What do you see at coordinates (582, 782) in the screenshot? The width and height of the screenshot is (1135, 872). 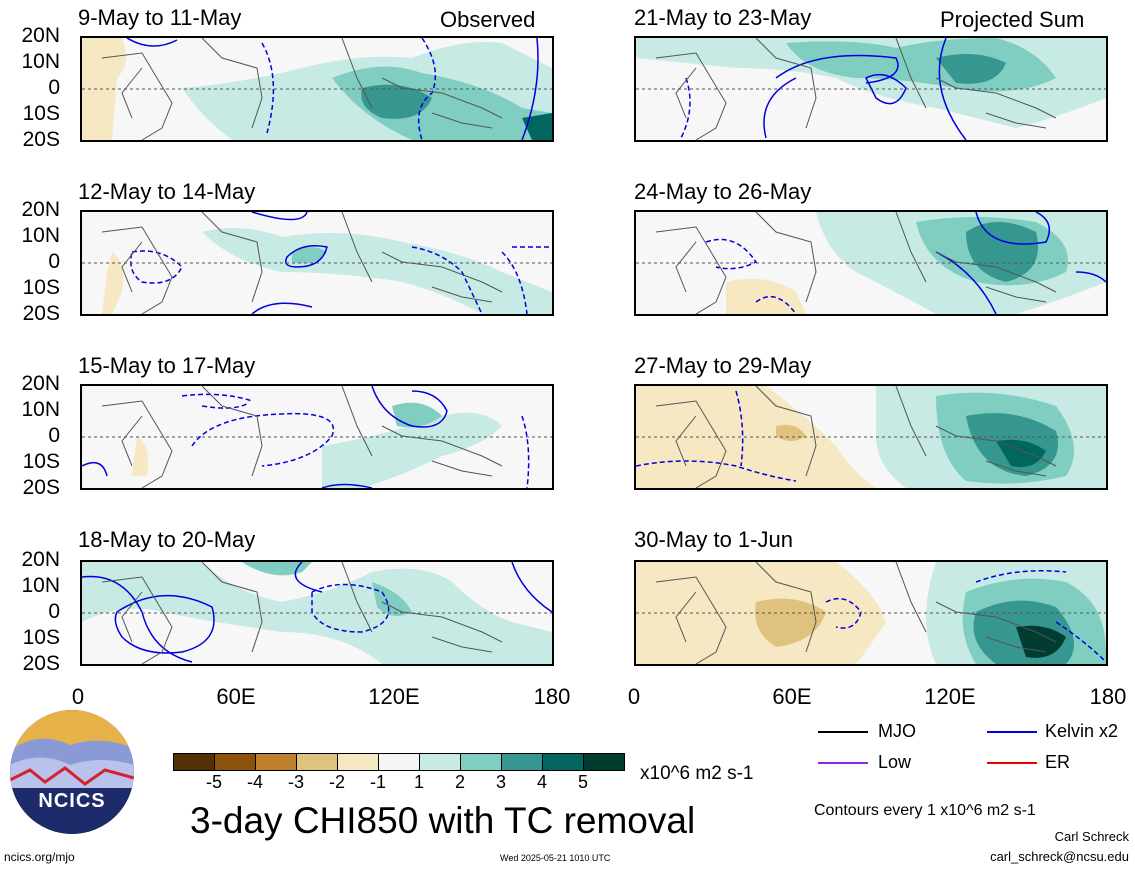 I see `colorbar-label: 5` at bounding box center [582, 782].